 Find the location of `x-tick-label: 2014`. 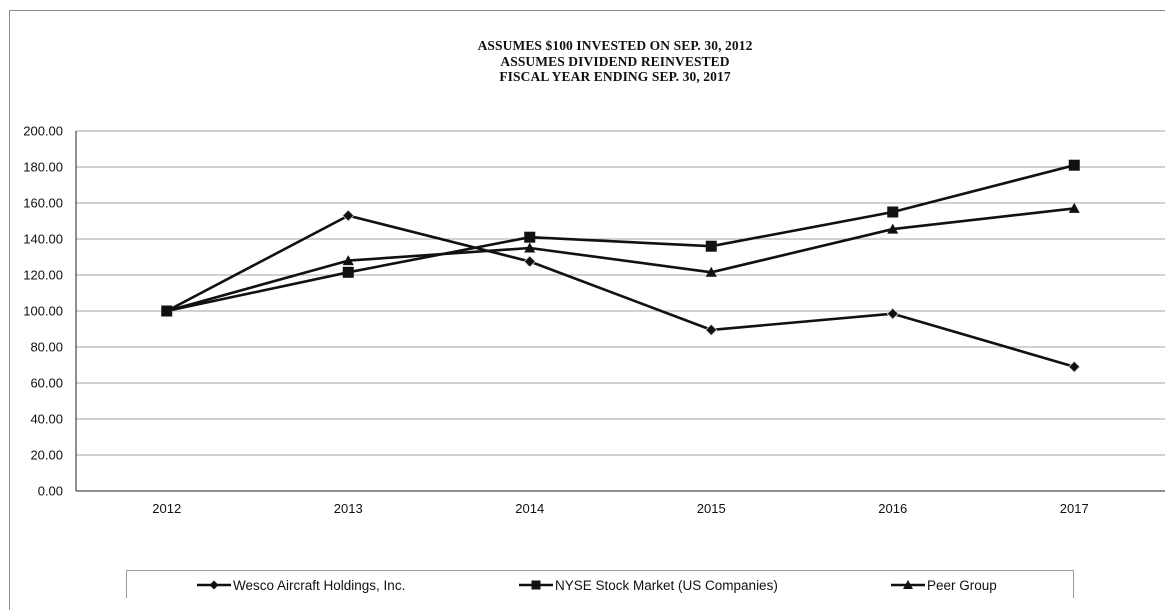

x-tick-label: 2014 is located at coordinates (529, 508).